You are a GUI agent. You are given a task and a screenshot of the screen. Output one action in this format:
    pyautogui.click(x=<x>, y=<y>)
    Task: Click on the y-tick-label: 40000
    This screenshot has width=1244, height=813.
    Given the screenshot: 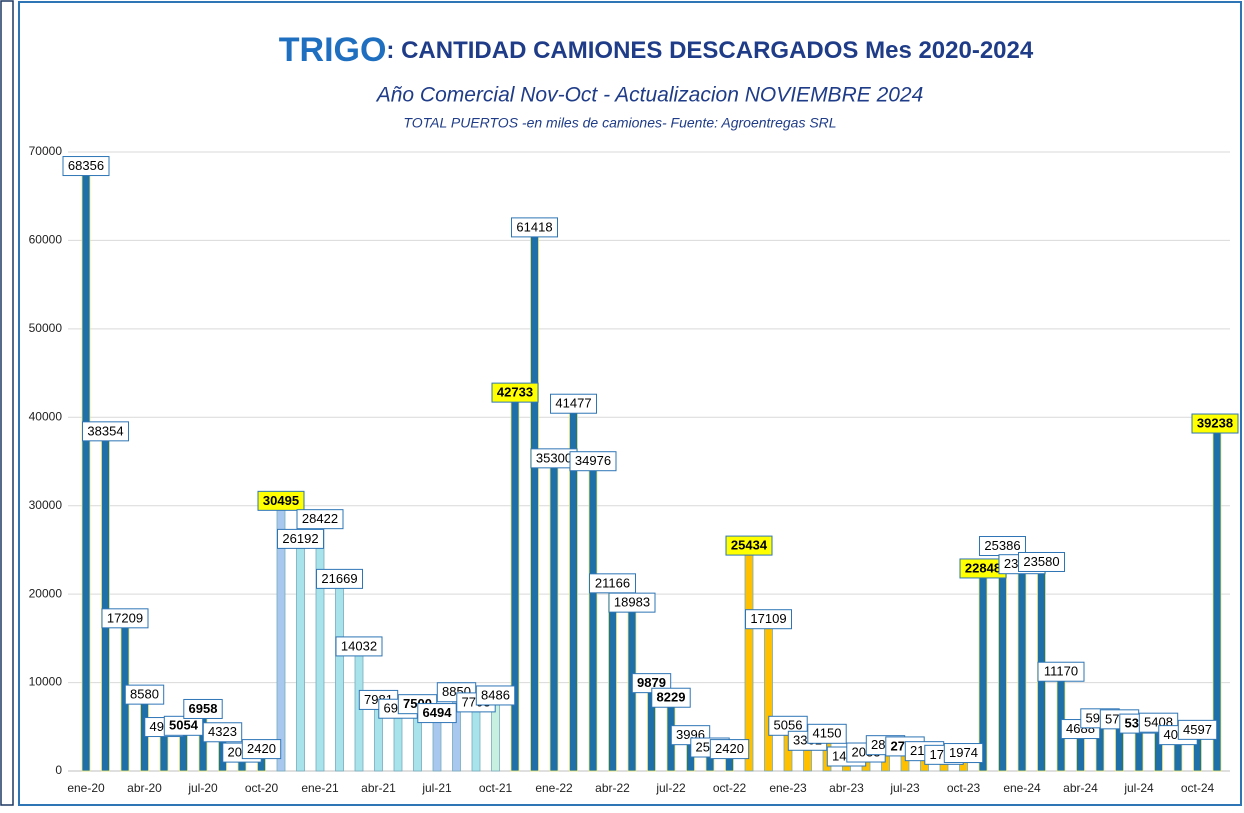 What is the action you would take?
    pyautogui.click(x=46, y=416)
    